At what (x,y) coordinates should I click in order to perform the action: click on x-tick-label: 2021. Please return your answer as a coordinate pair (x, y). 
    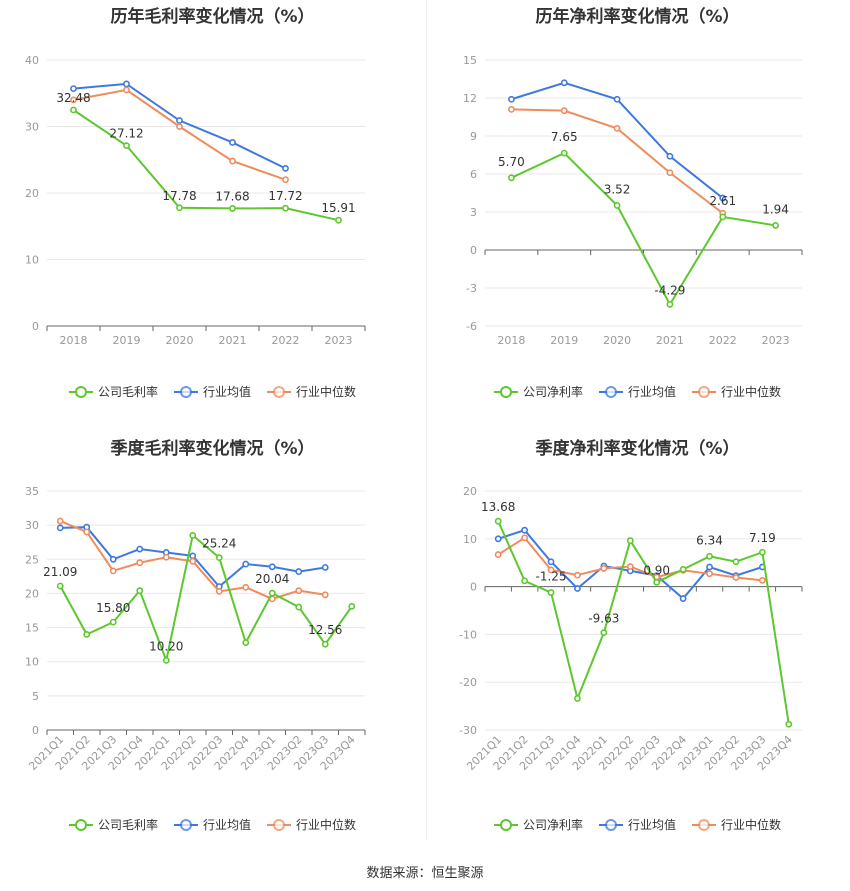
    Looking at the image, I should click on (233, 340).